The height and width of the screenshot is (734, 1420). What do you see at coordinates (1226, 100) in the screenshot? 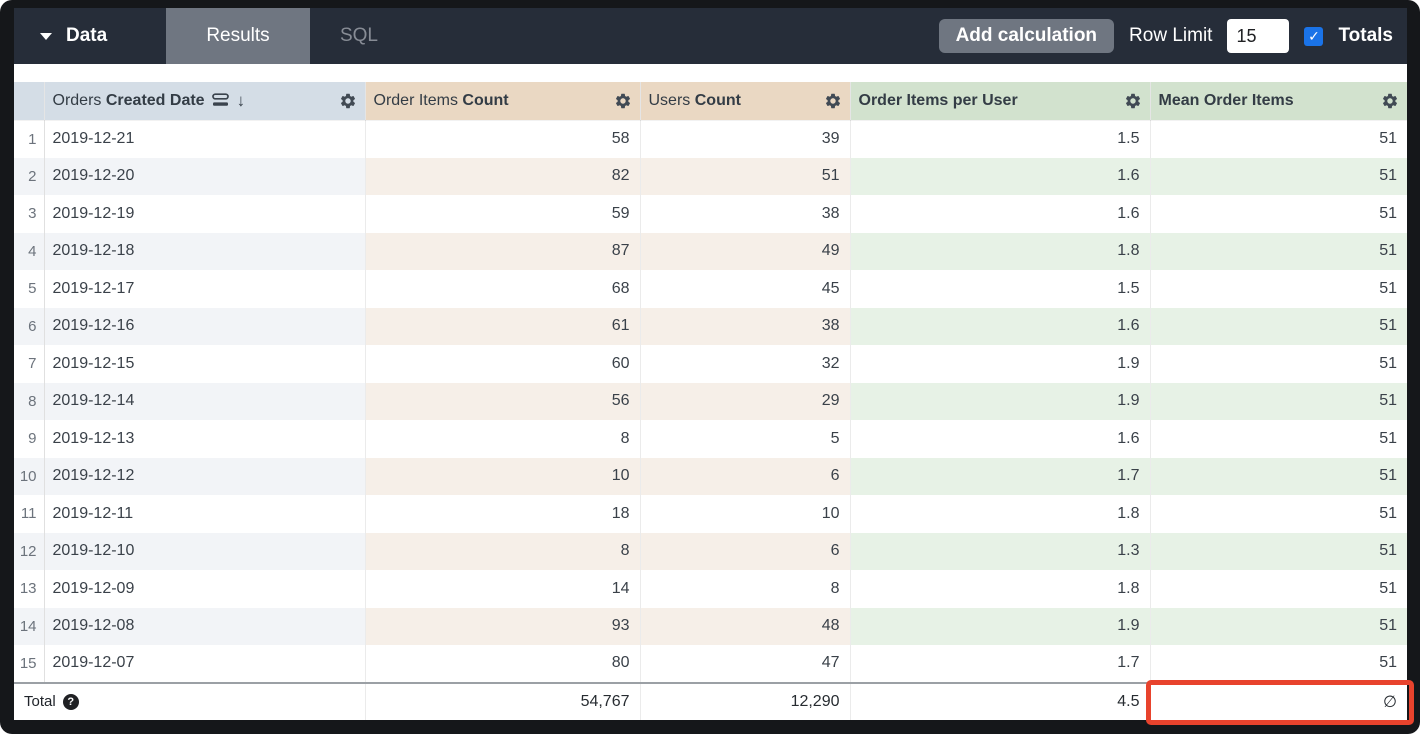
I see `column-header-label: Mean Order Items` at bounding box center [1226, 100].